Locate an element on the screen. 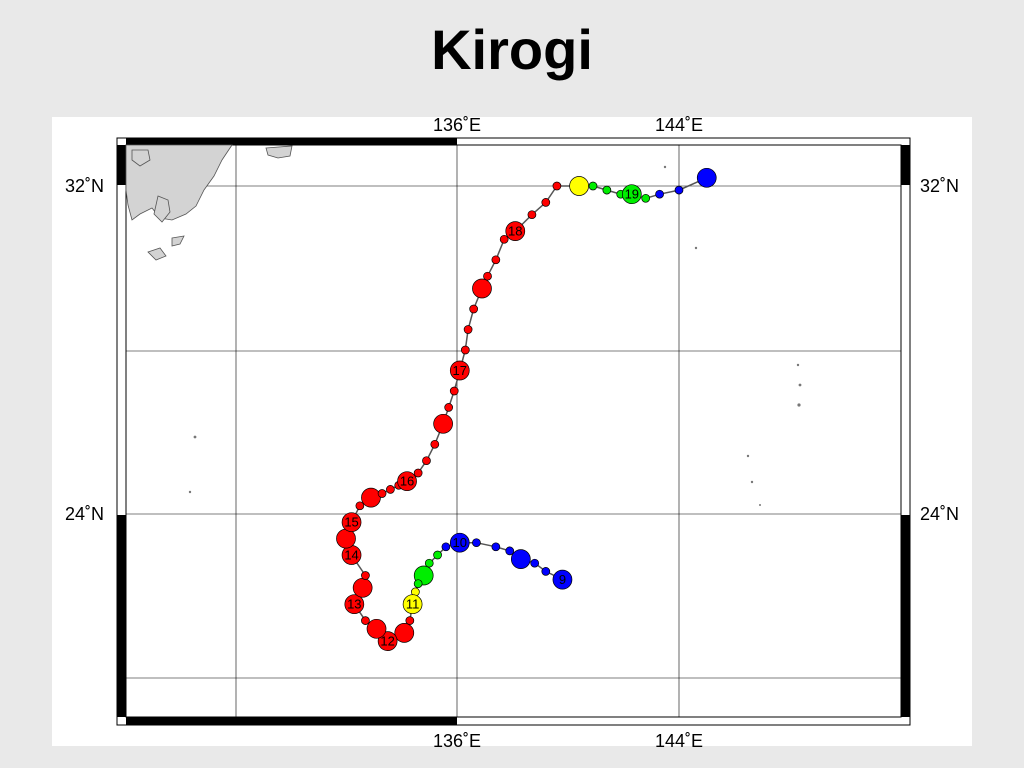 The image size is (1024, 768). track-point-label: 19 is located at coordinates (632, 194).